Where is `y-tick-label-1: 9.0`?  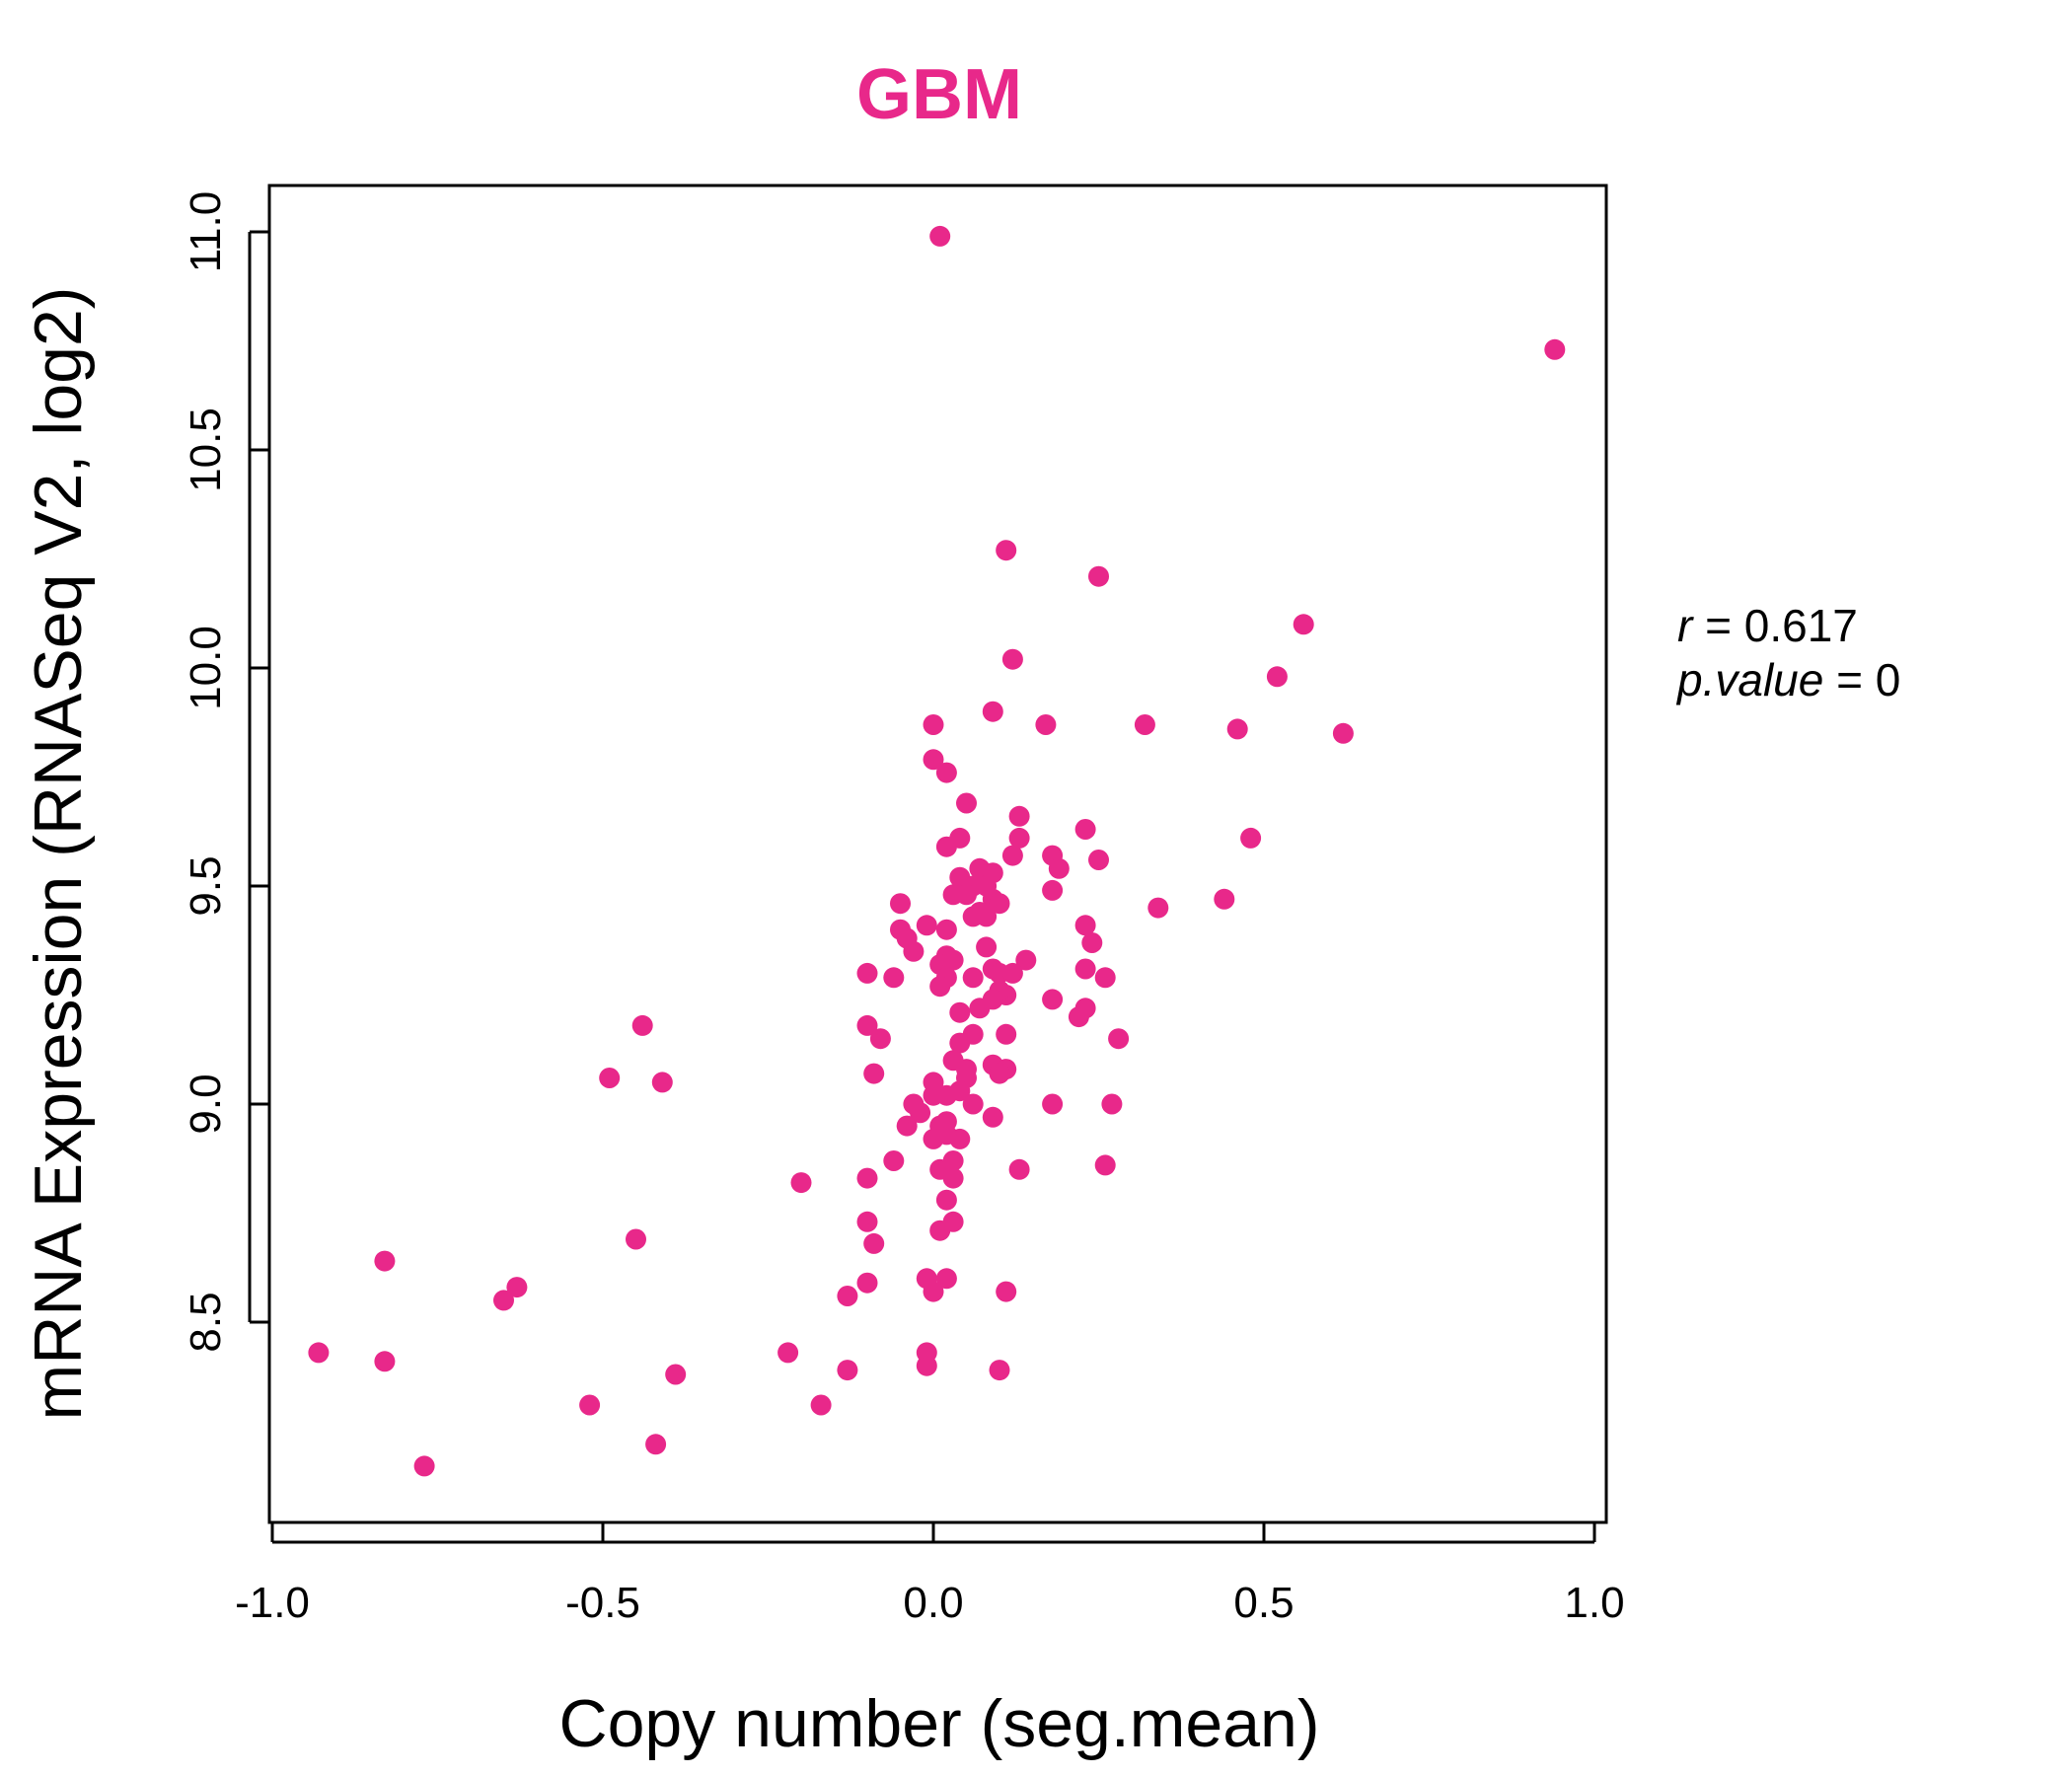 y-tick-label-1: 9.0 is located at coordinates (206, 1104).